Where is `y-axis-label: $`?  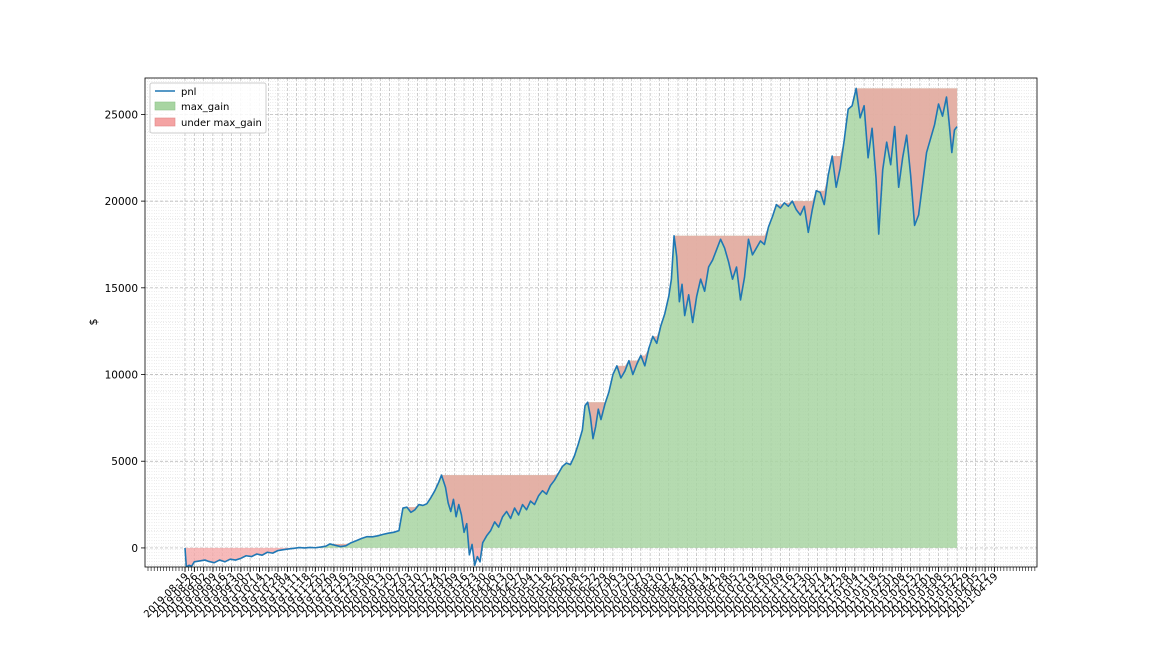
y-axis-label: $ is located at coordinates (93, 322).